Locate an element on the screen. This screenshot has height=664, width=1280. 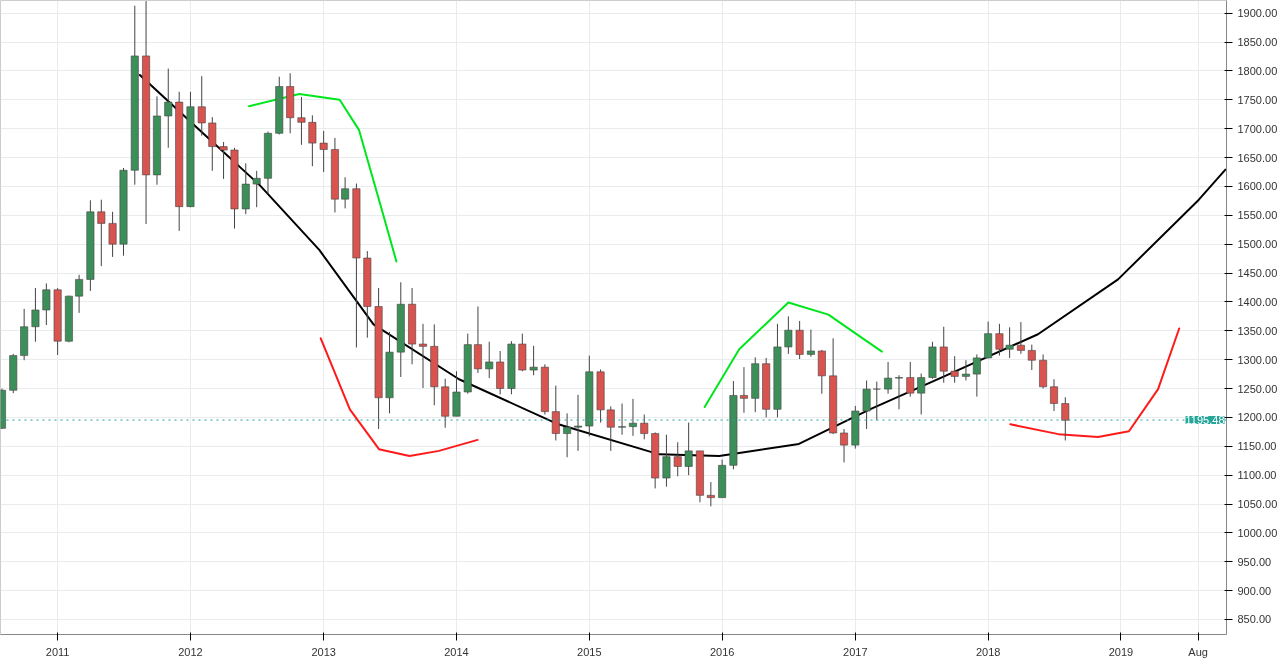
y-tick-label: 1250.00 is located at coordinates (1257, 388).